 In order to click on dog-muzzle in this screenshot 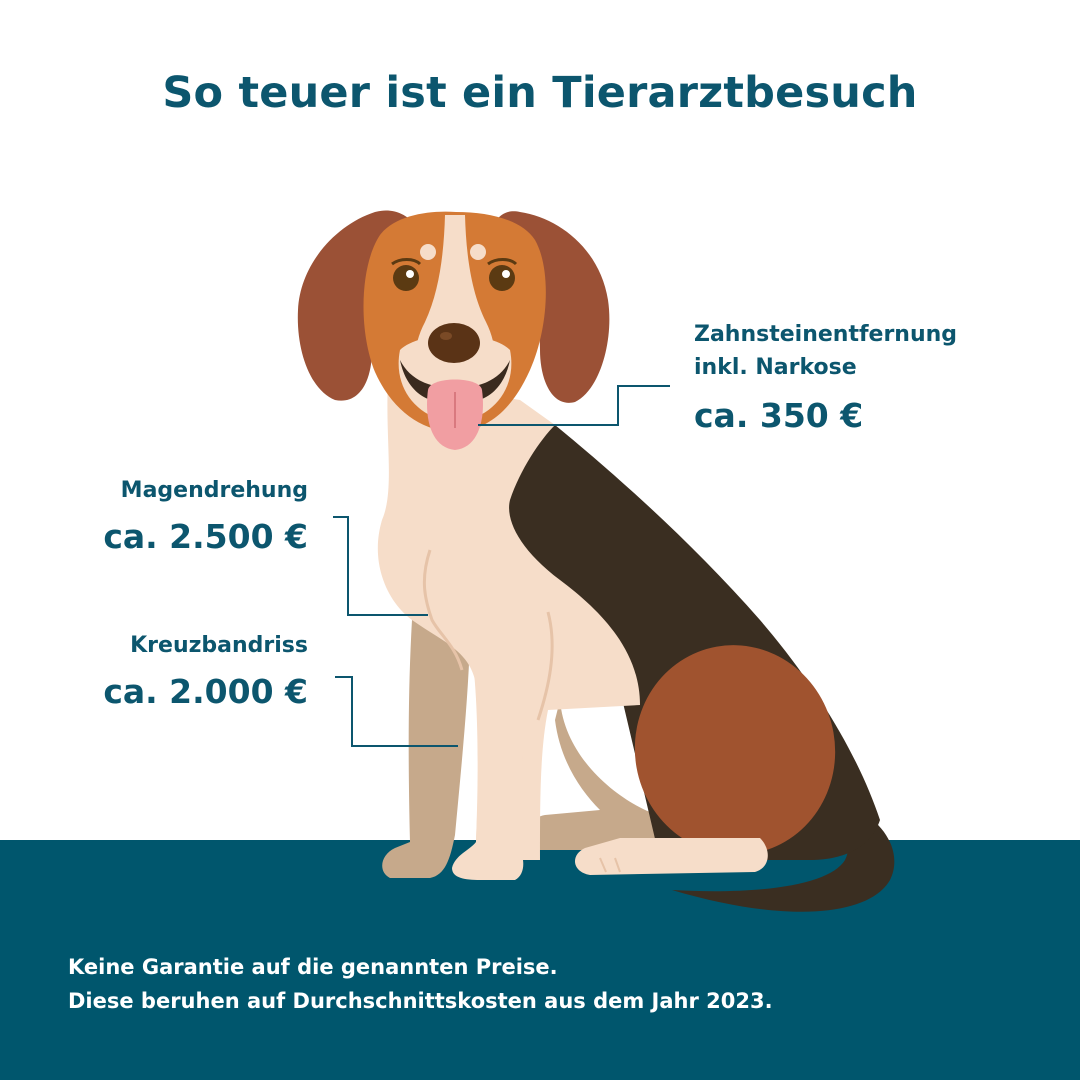, I will do `click(455, 378)`.